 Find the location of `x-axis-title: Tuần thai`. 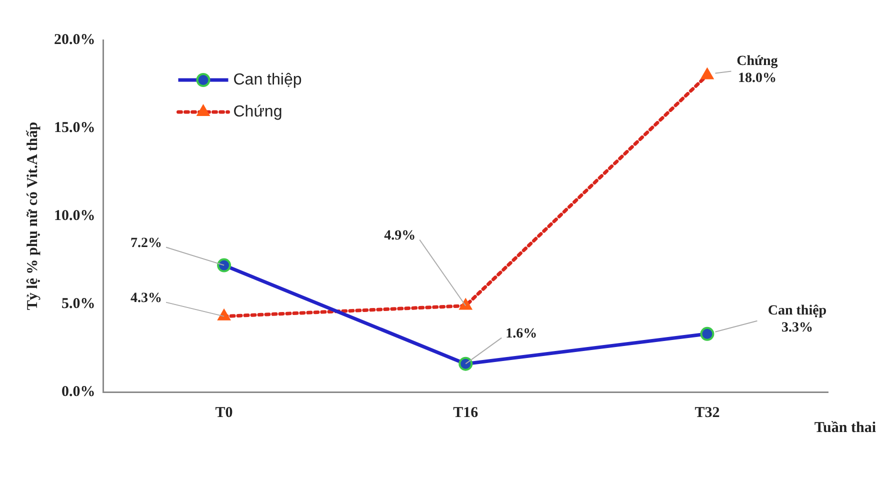

x-axis-title: Tuần thai is located at coordinates (845, 428).